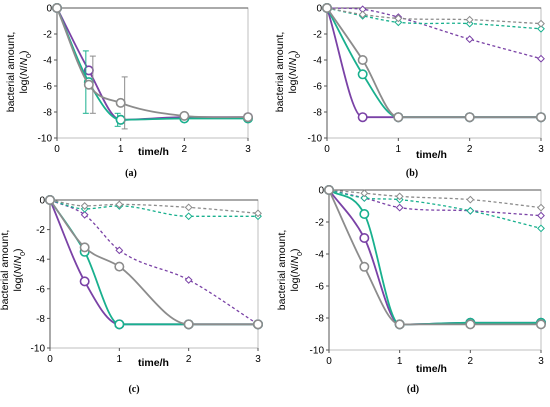 The image size is (550, 407). What do you see at coordinates (133, 389) in the screenshot?
I see `panel-label: (c)` at bounding box center [133, 389].